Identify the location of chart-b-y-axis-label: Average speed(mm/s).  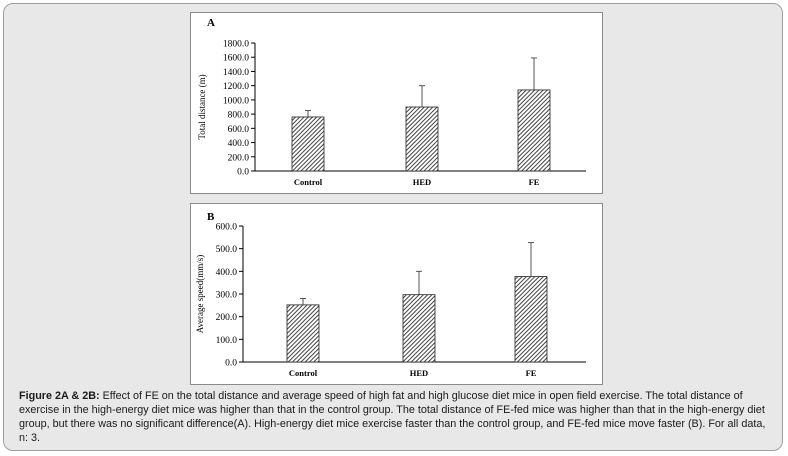
(200, 294).